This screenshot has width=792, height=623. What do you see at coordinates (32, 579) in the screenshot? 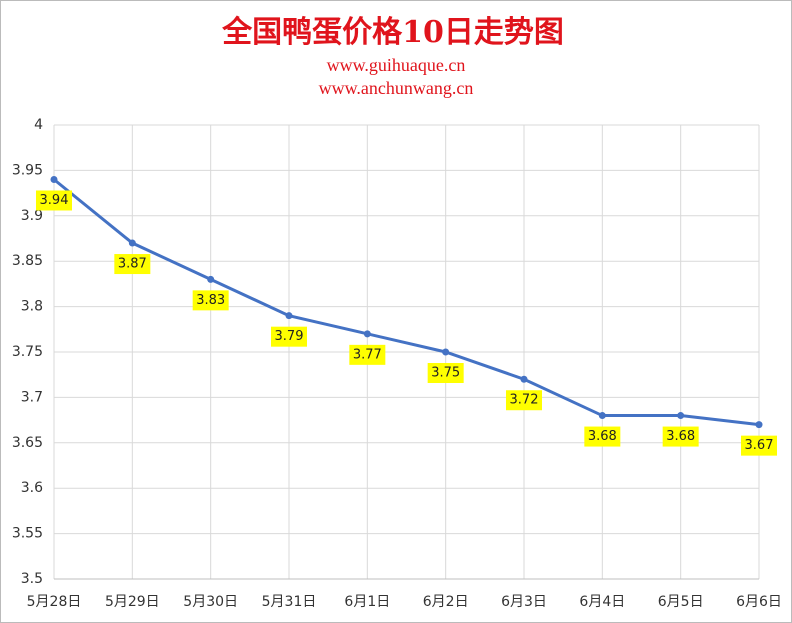
I see `y-tick-label: 3.5` at bounding box center [32, 579].